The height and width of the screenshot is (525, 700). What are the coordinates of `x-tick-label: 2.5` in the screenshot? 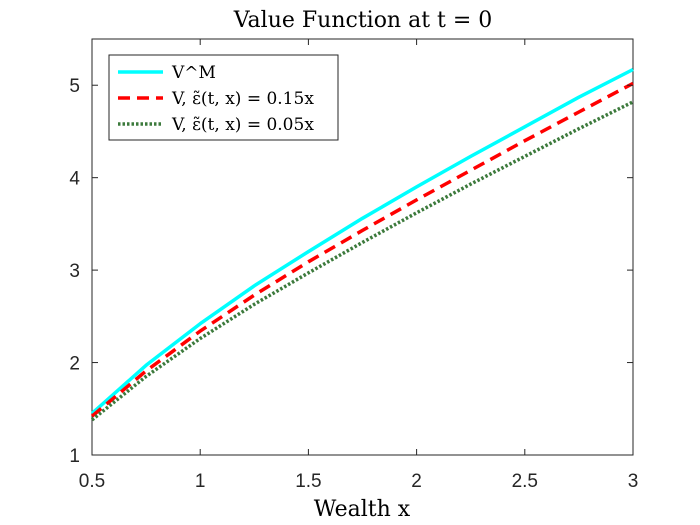 It's located at (525, 481).